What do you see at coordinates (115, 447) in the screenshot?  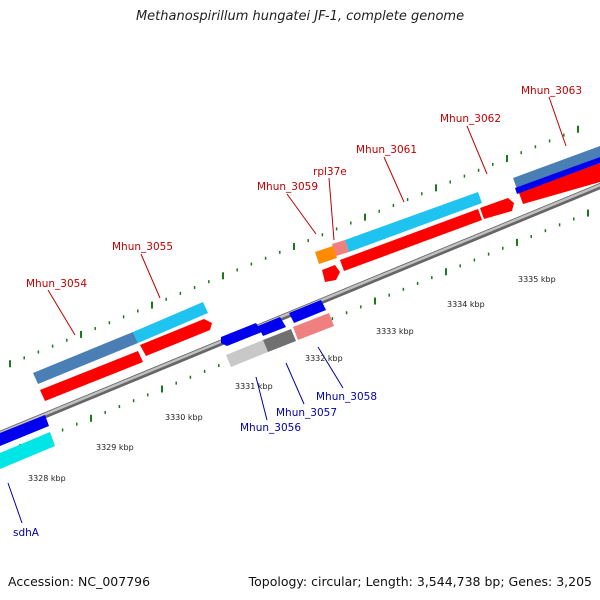 I see `scale-label: 3329 kbp` at bounding box center [115, 447].